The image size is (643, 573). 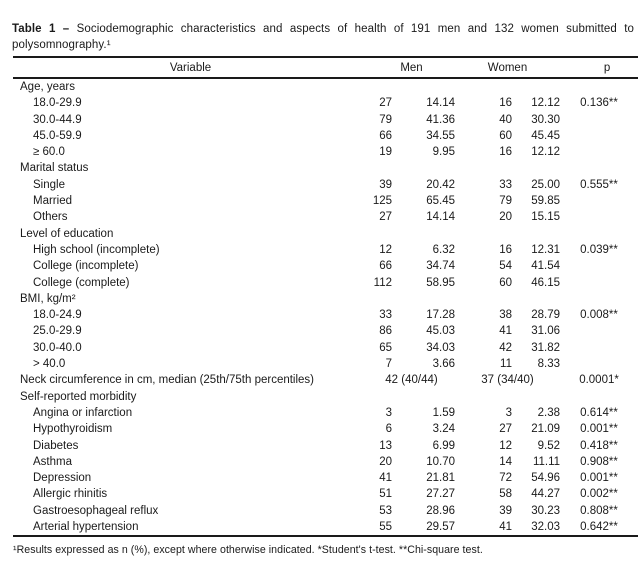 I want to click on variable-cell: Asthma, so click(x=52, y=461).